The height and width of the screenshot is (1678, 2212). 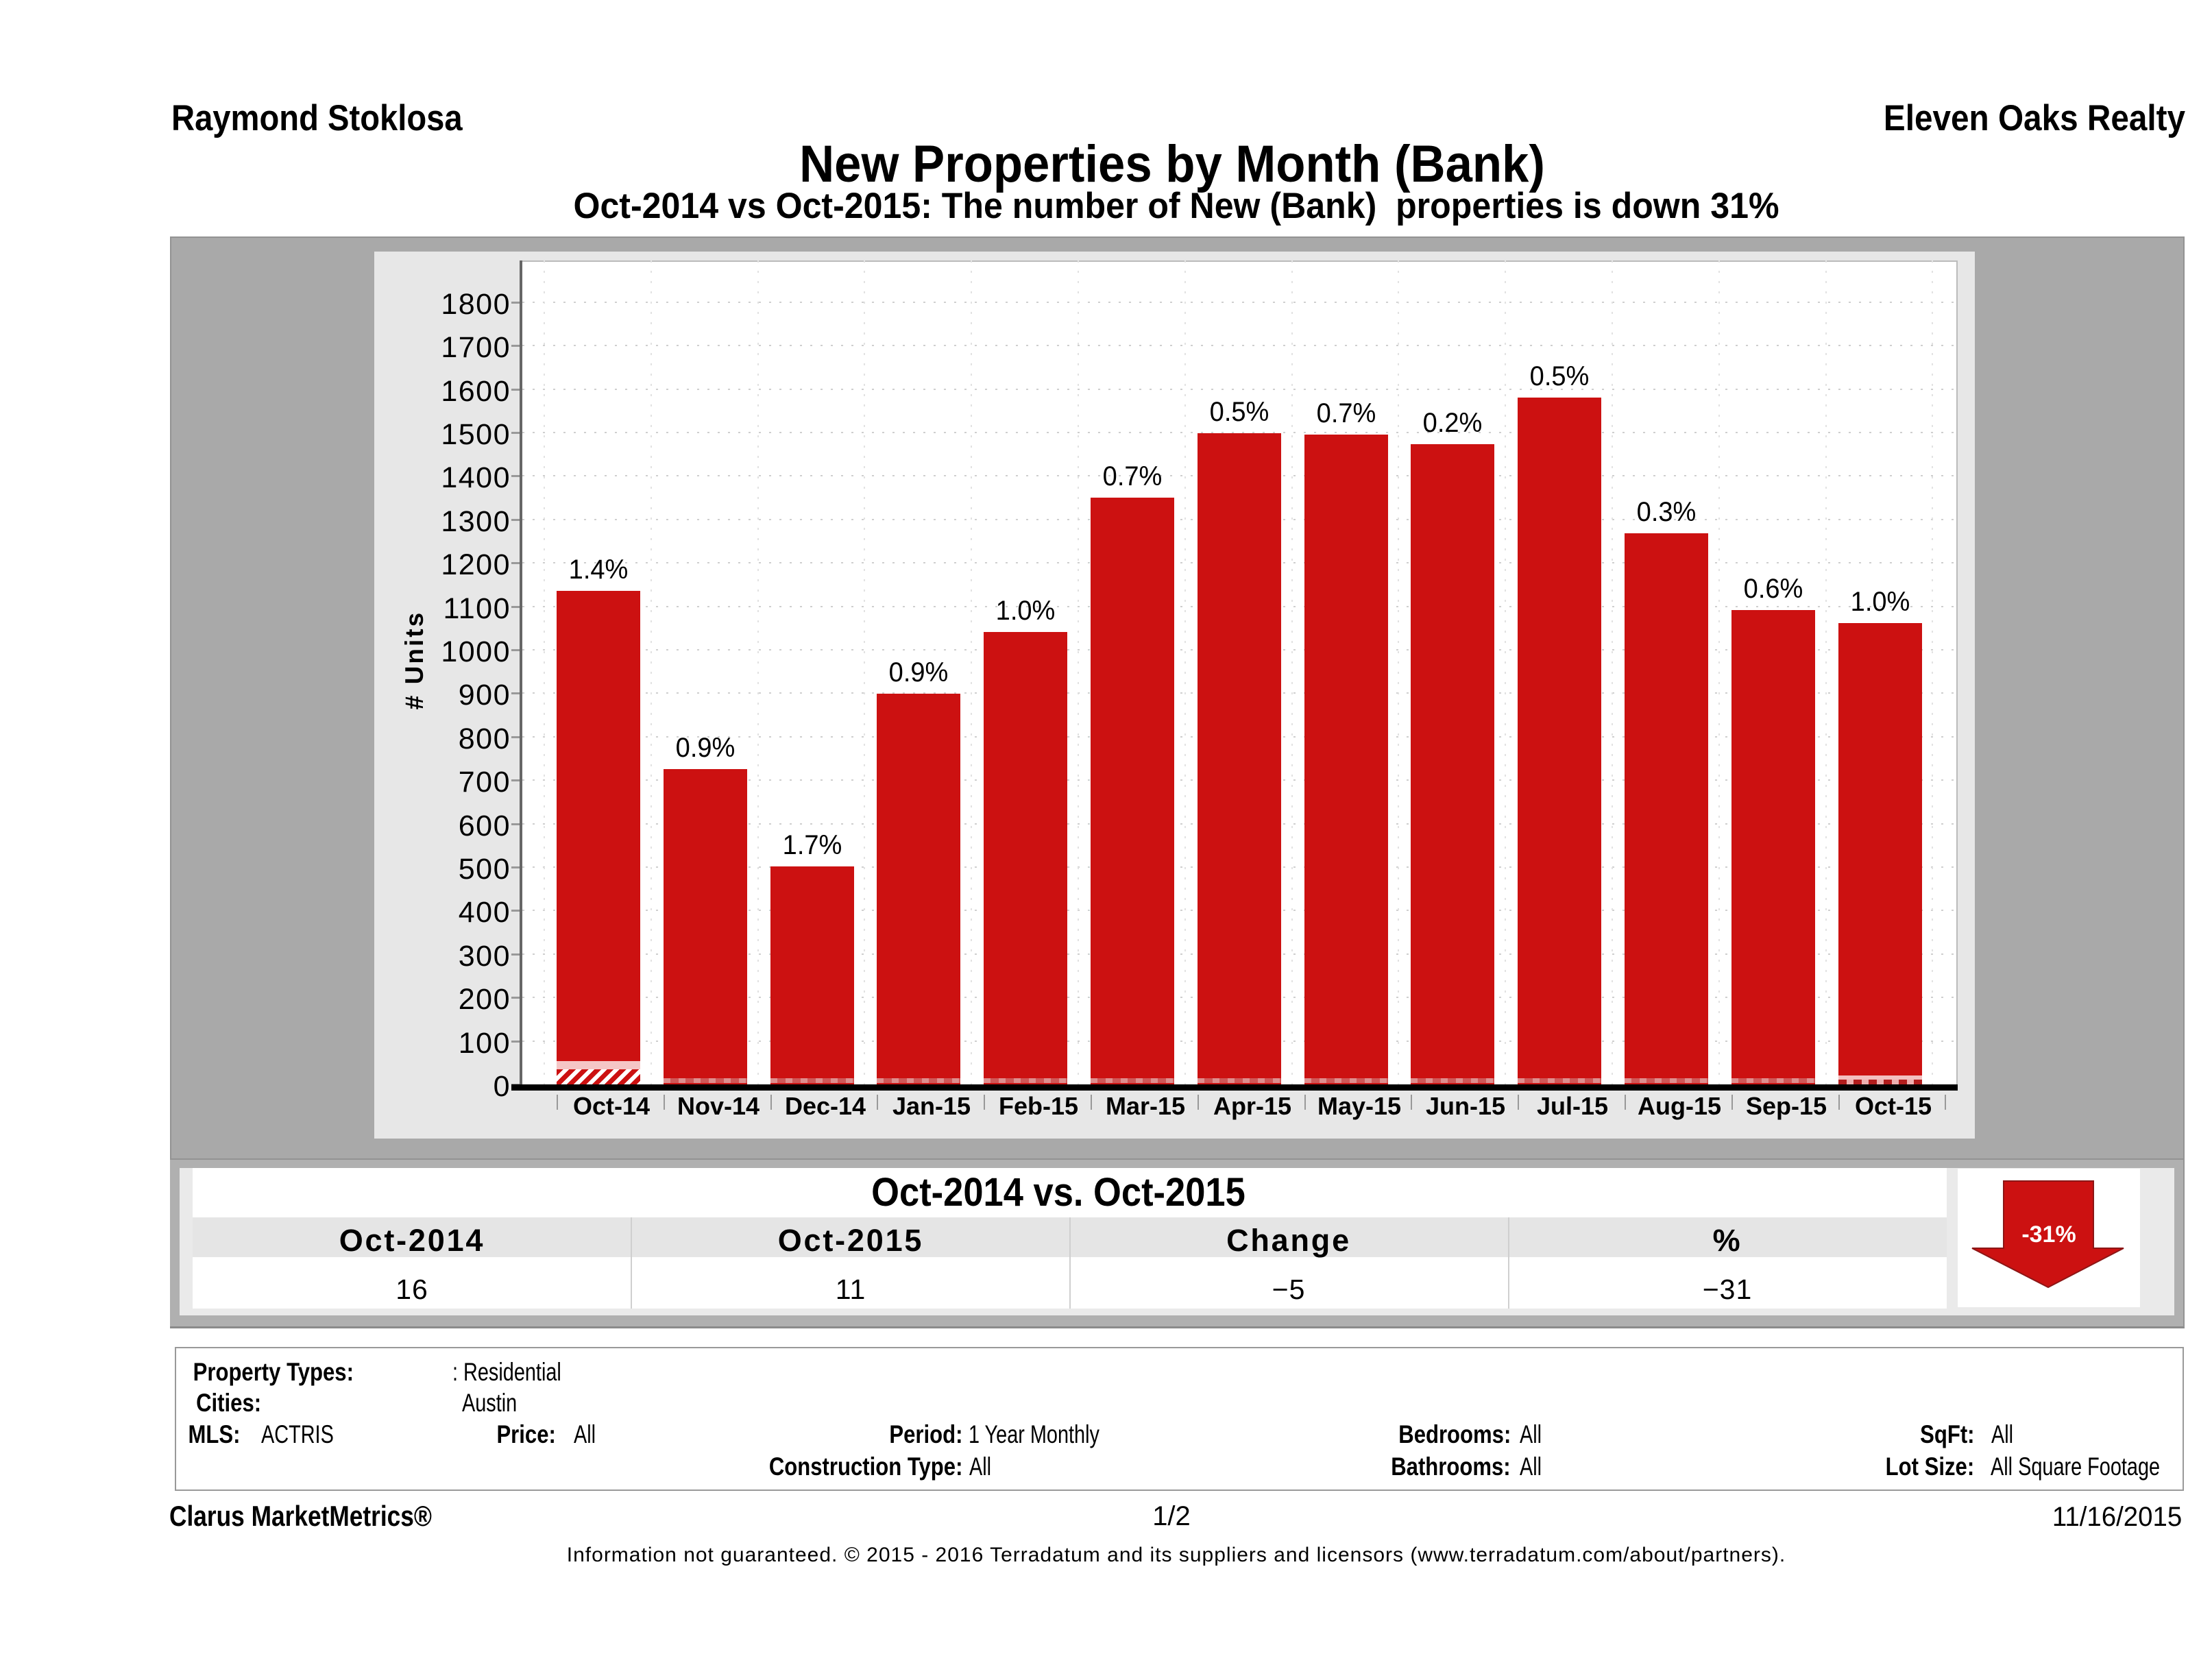 I want to click on svg-text: -31%, so click(x=2048, y=1234).